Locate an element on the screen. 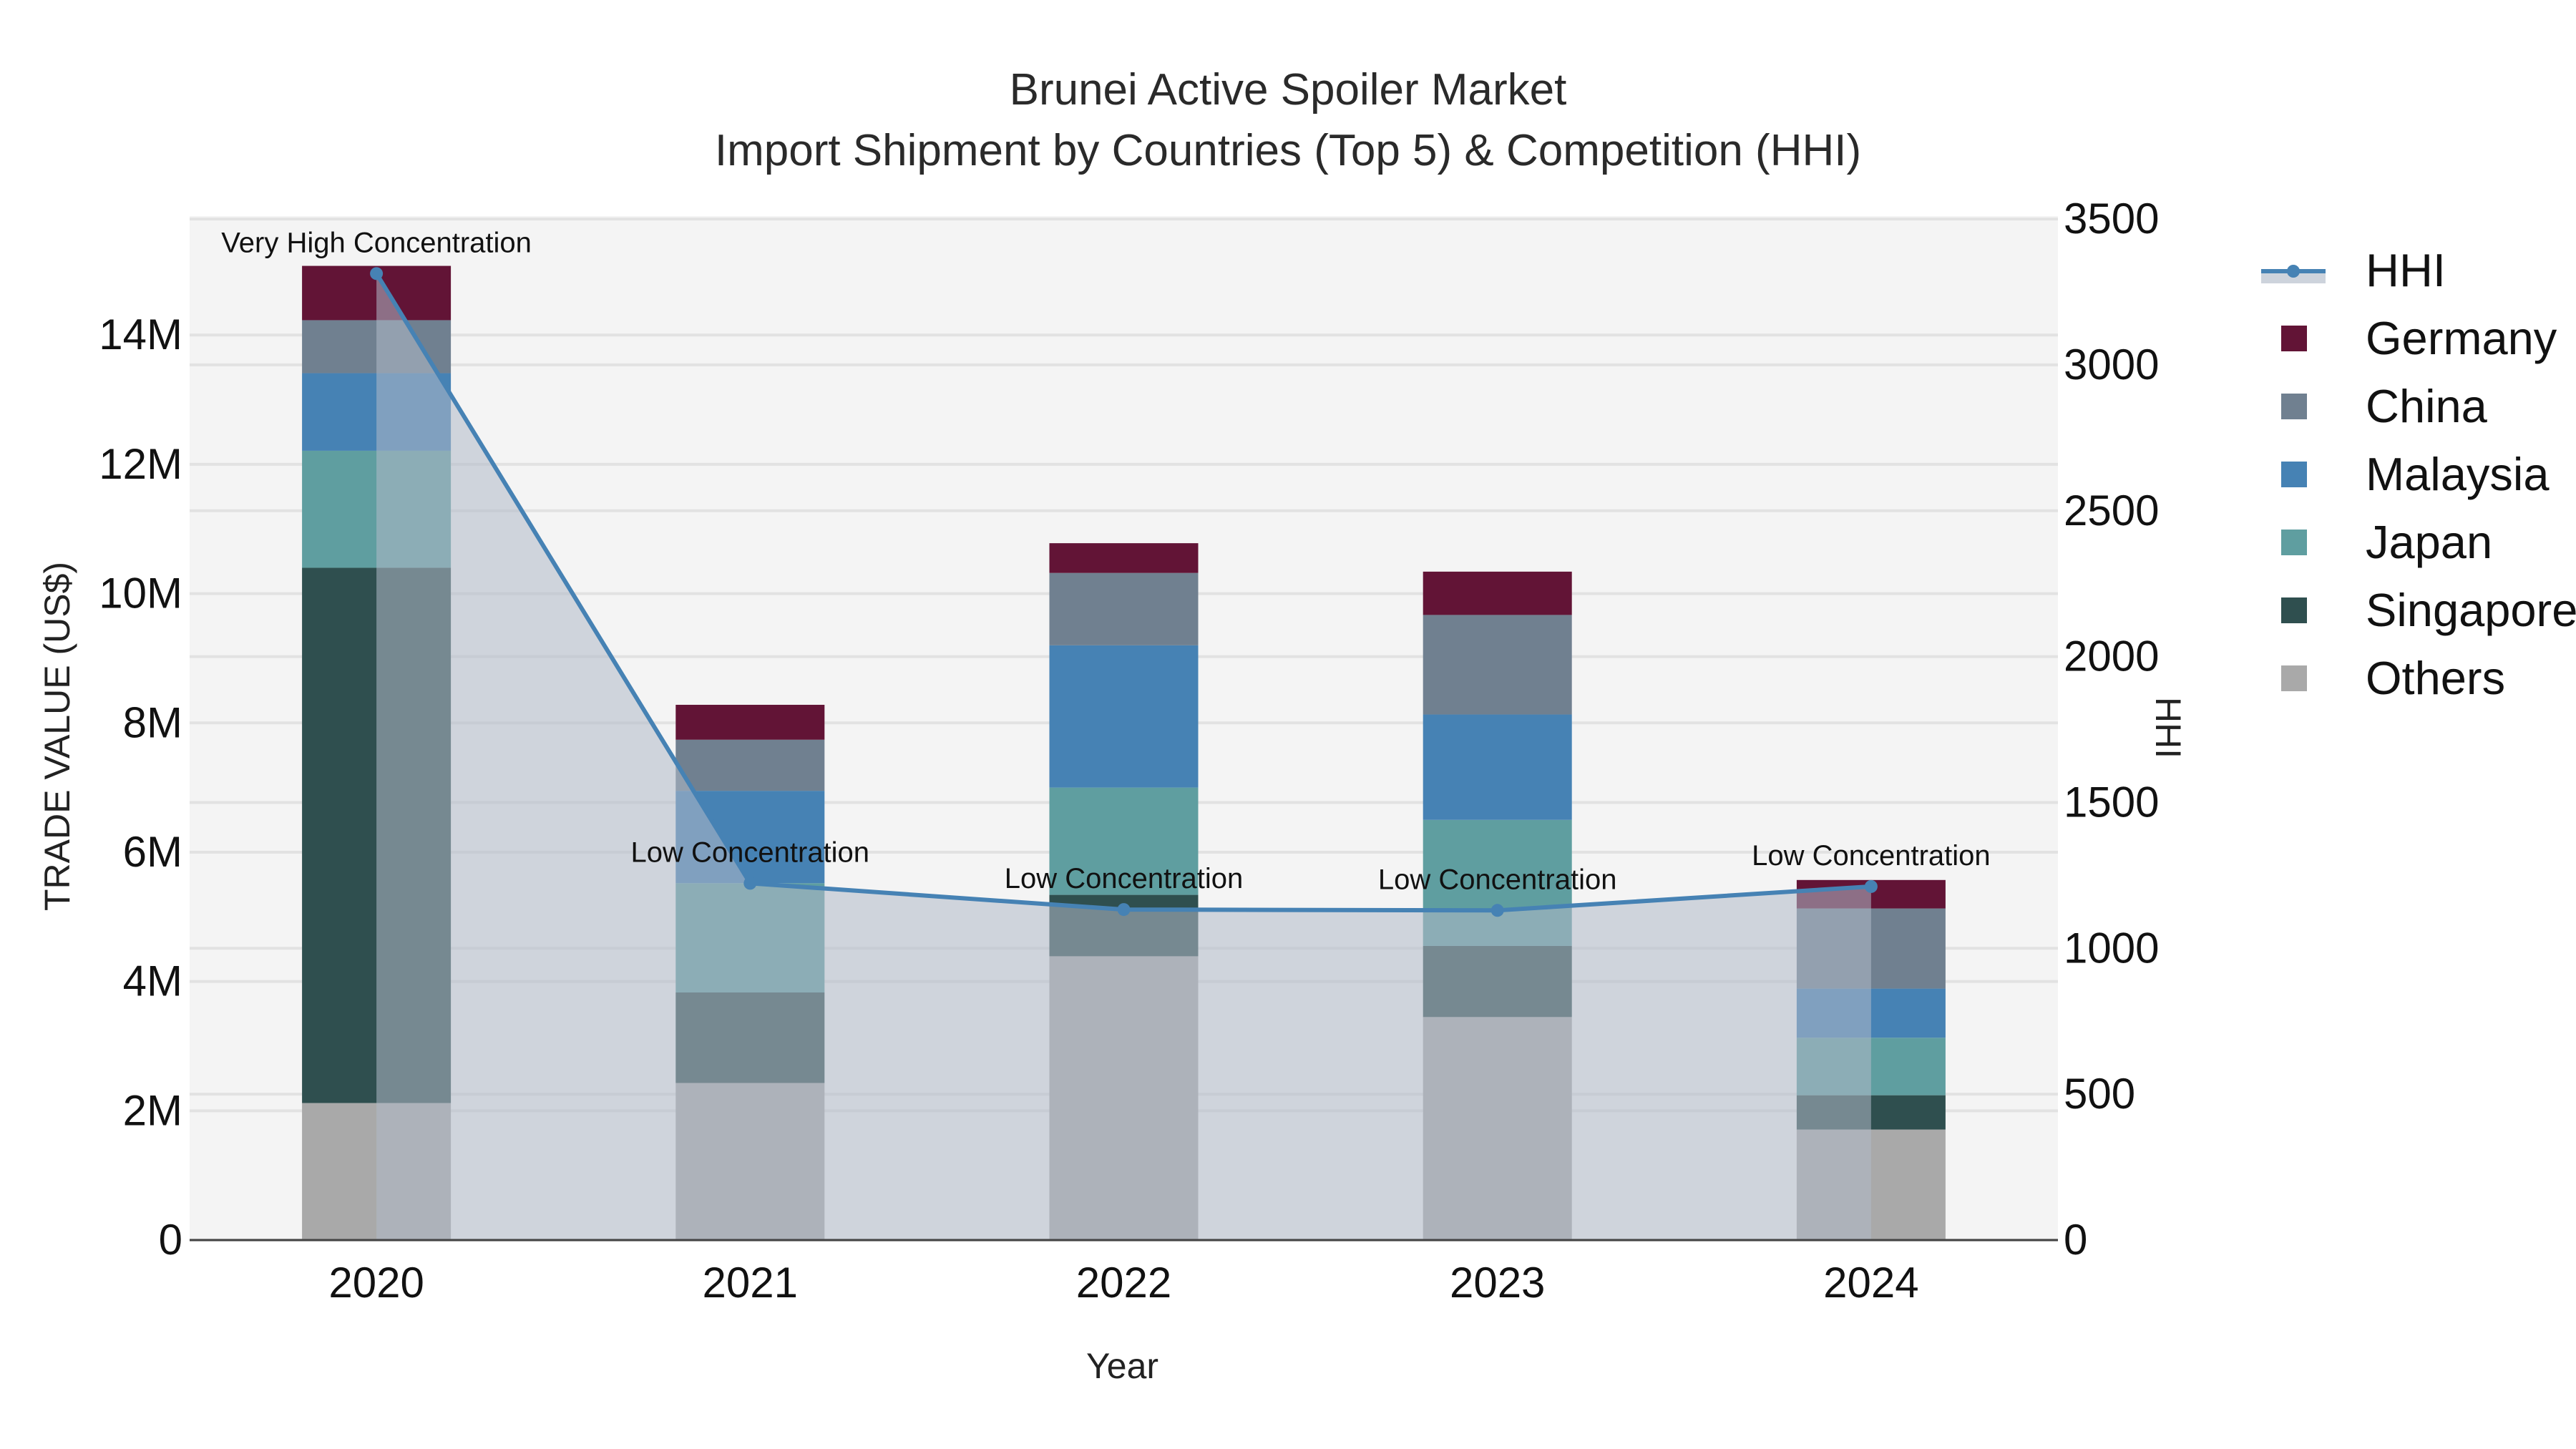 Image resolution: width=2576 pixels, height=1449 pixels. x-axis-title: Year is located at coordinates (1122, 1366).